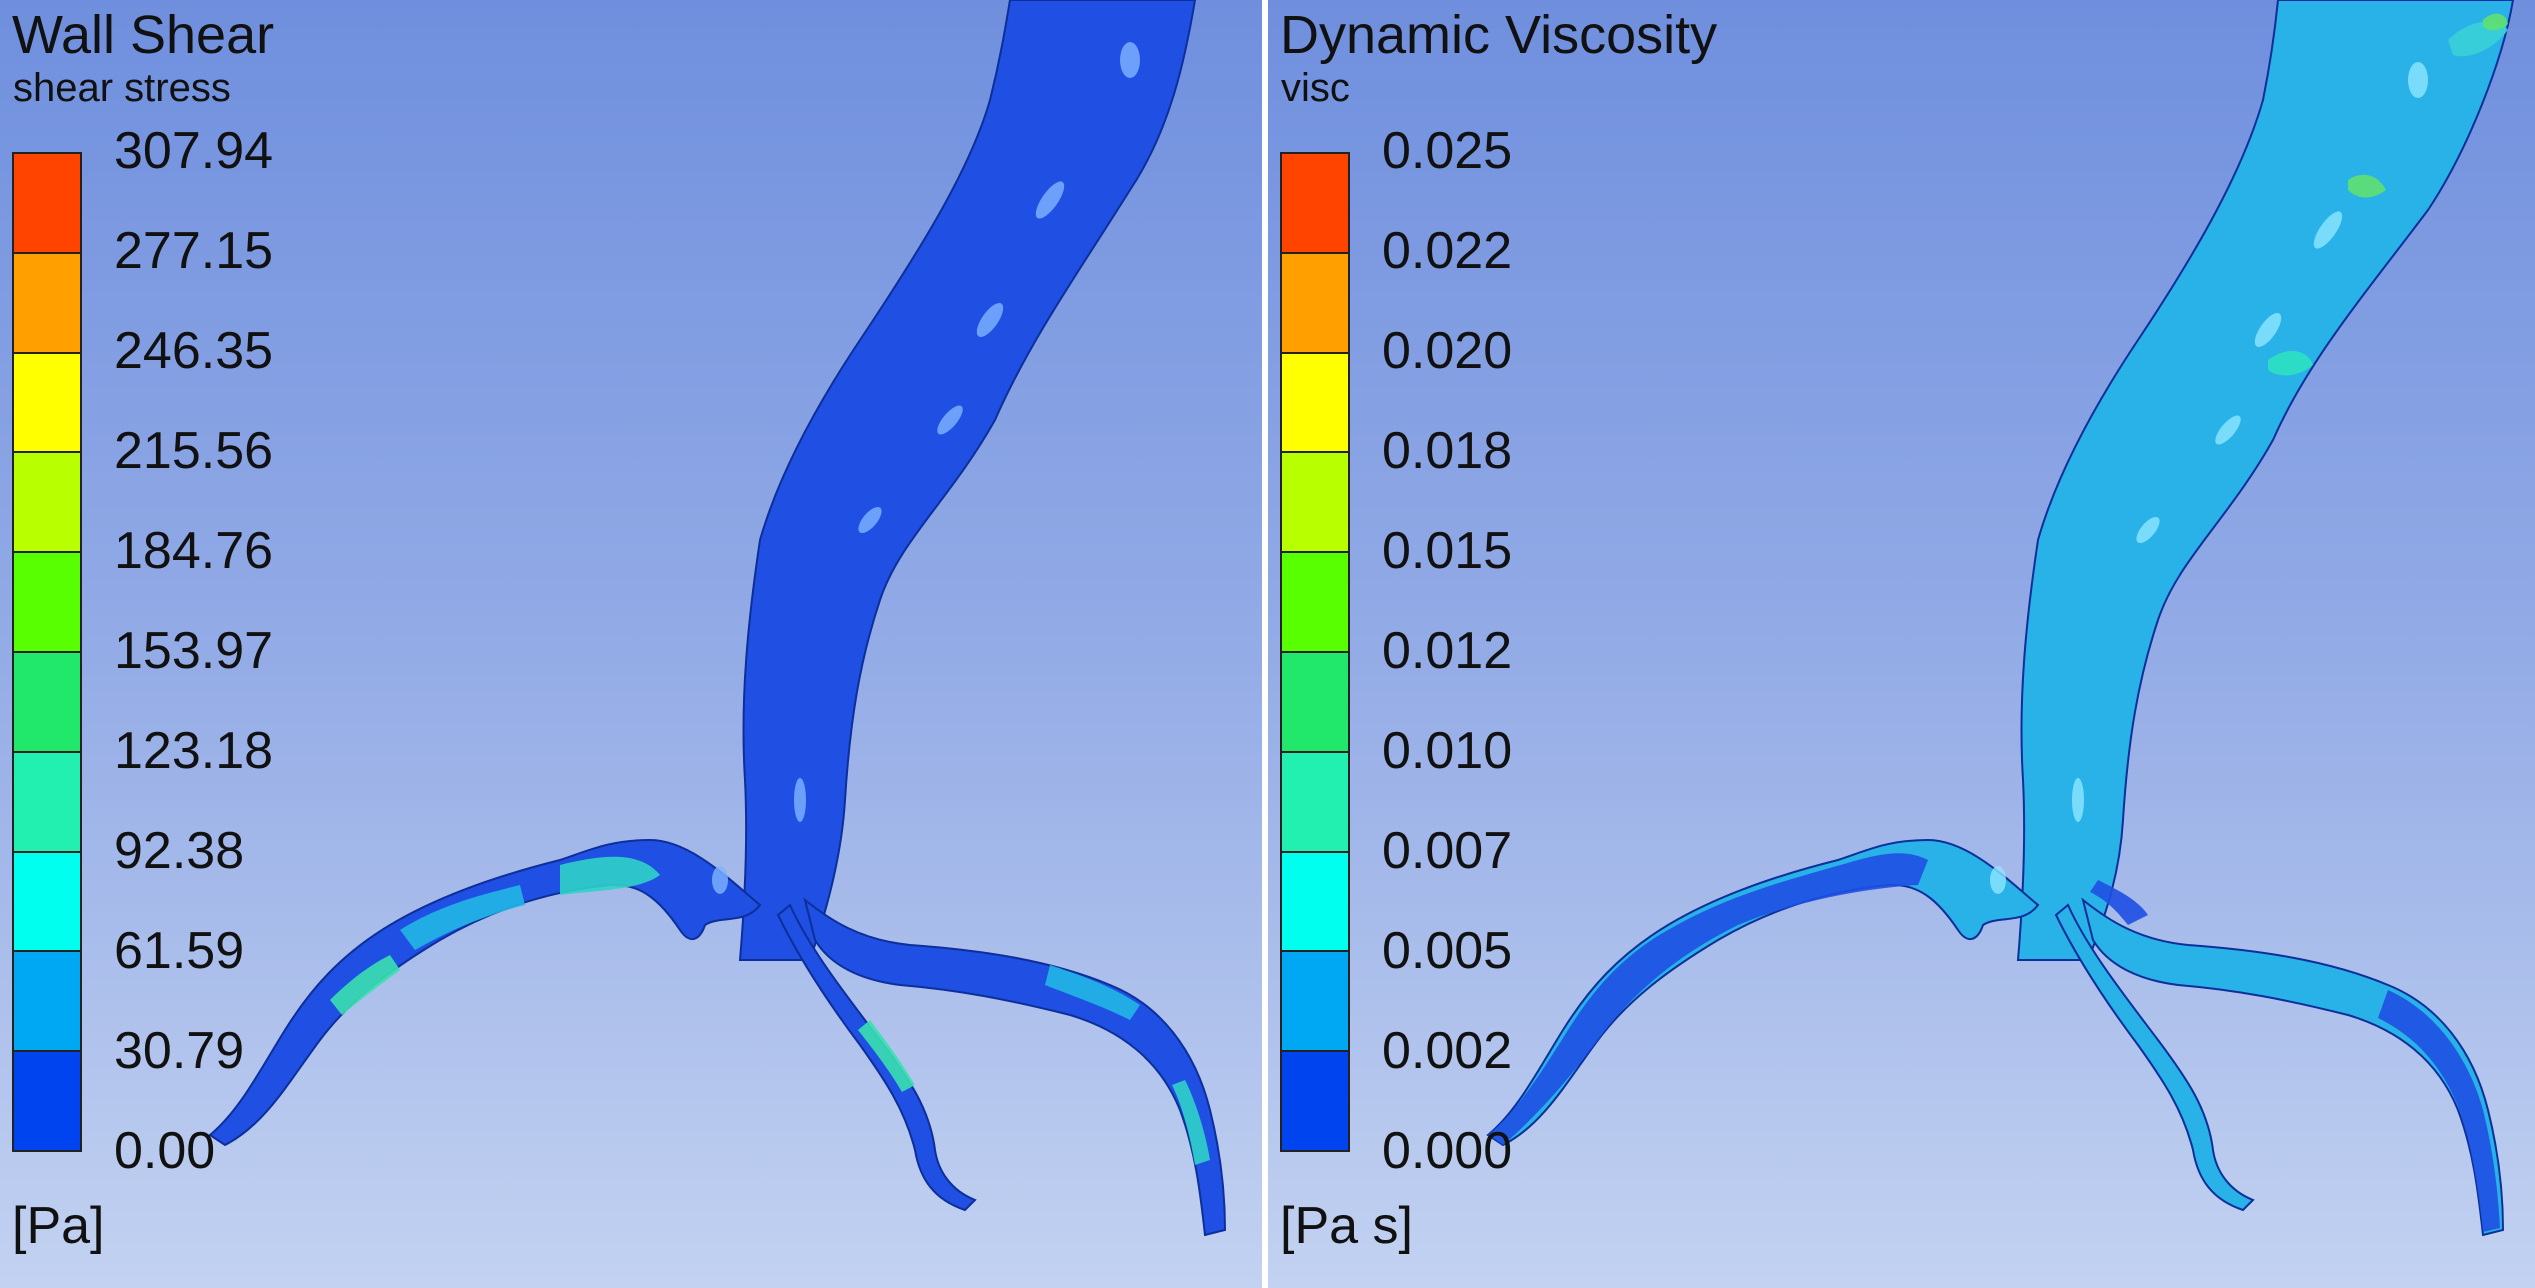 Image resolution: width=2535 pixels, height=1288 pixels. I want to click on legend-tick-label: 0.015, so click(1447, 551).